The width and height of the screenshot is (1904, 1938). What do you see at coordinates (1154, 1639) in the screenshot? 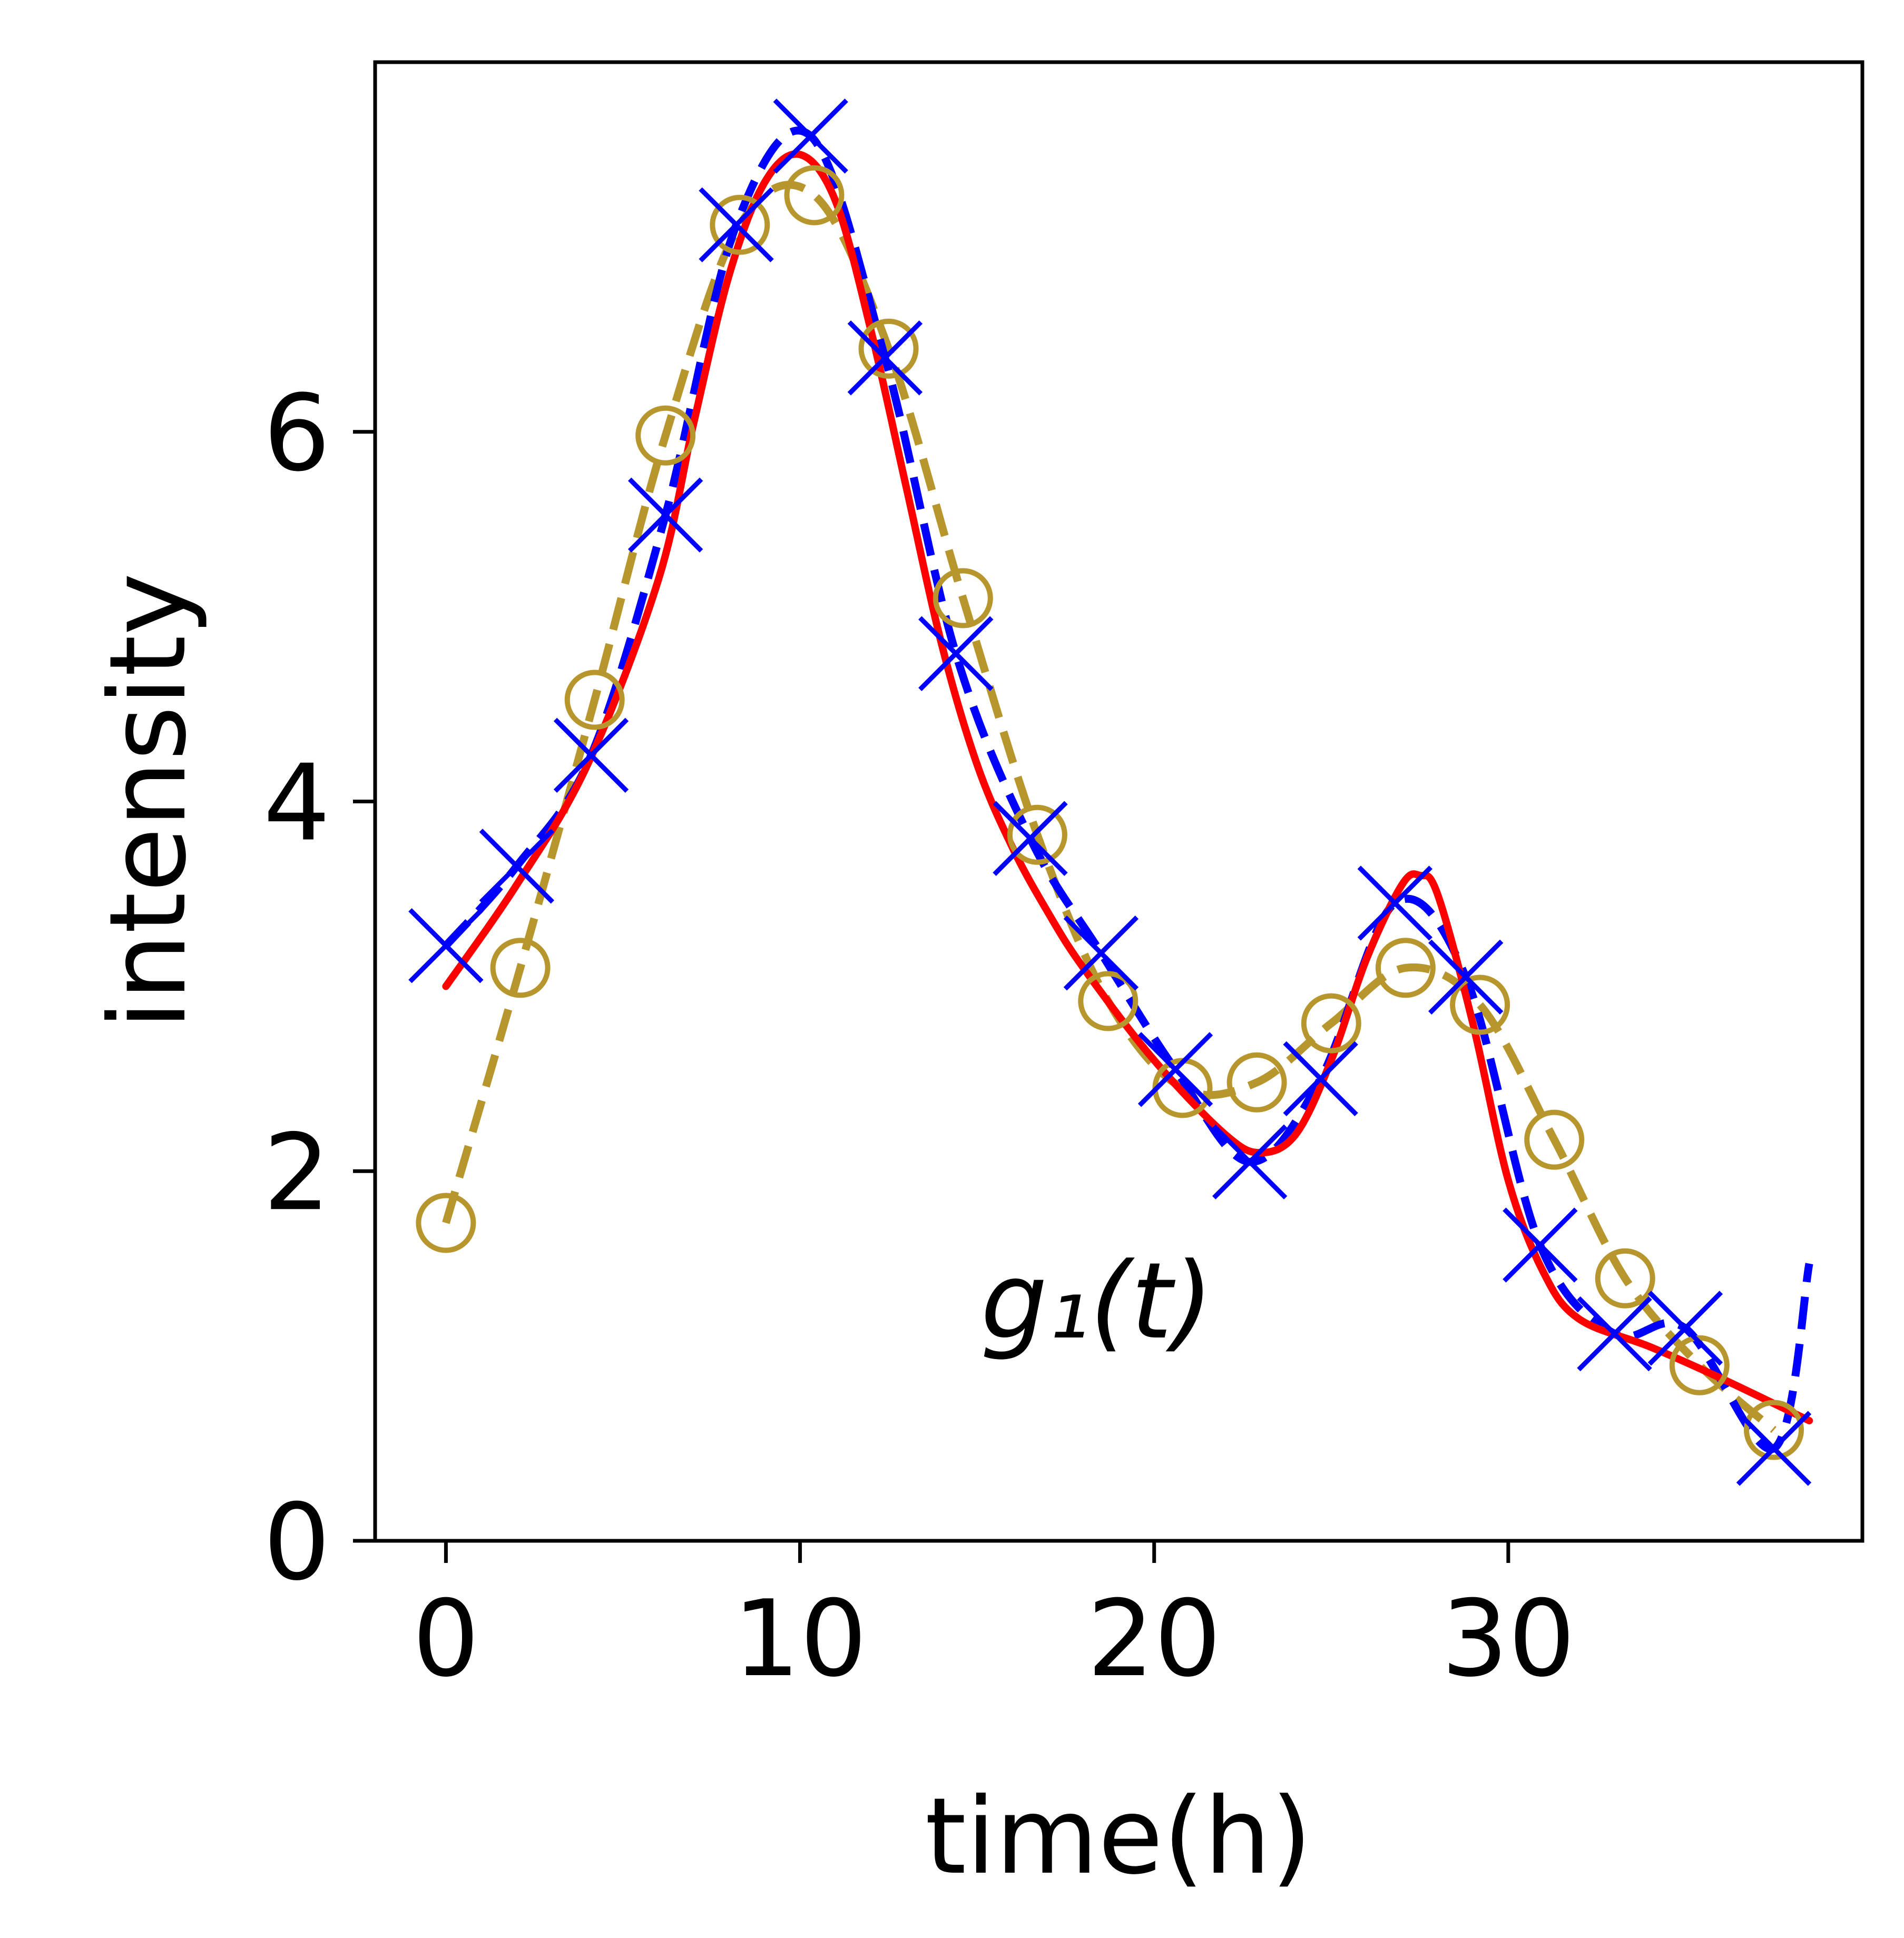
I see `x-tick-label: 20` at bounding box center [1154, 1639].